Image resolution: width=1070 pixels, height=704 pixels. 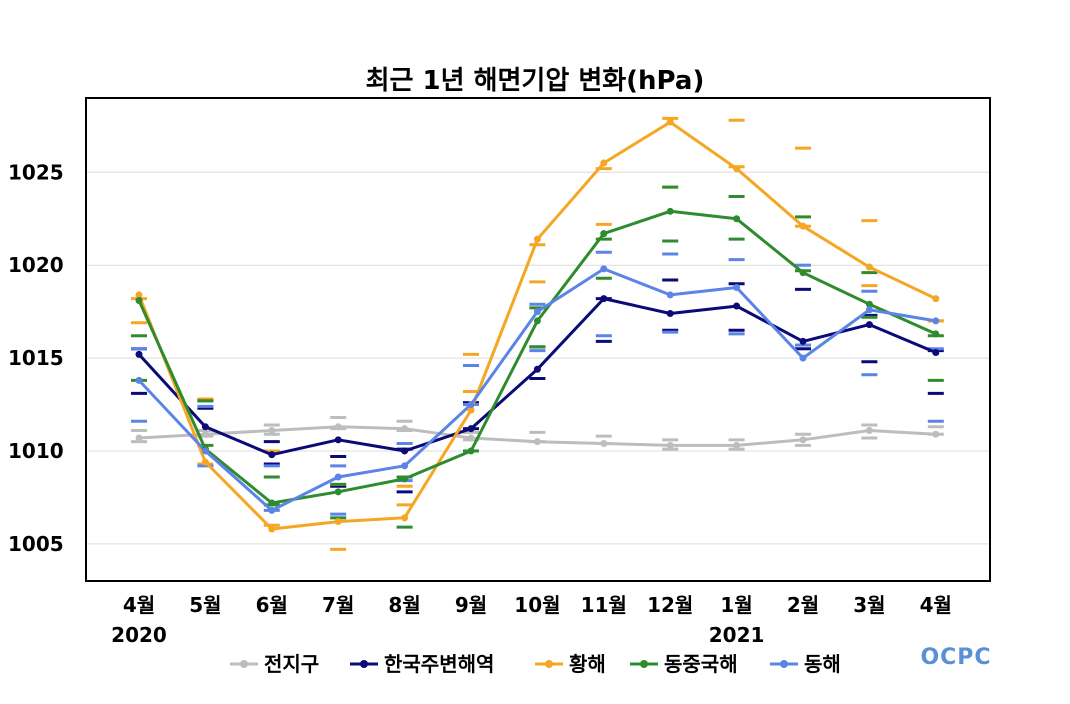 What do you see at coordinates (272, 605) in the screenshot?
I see `x-tick-label: 6월` at bounding box center [272, 605].